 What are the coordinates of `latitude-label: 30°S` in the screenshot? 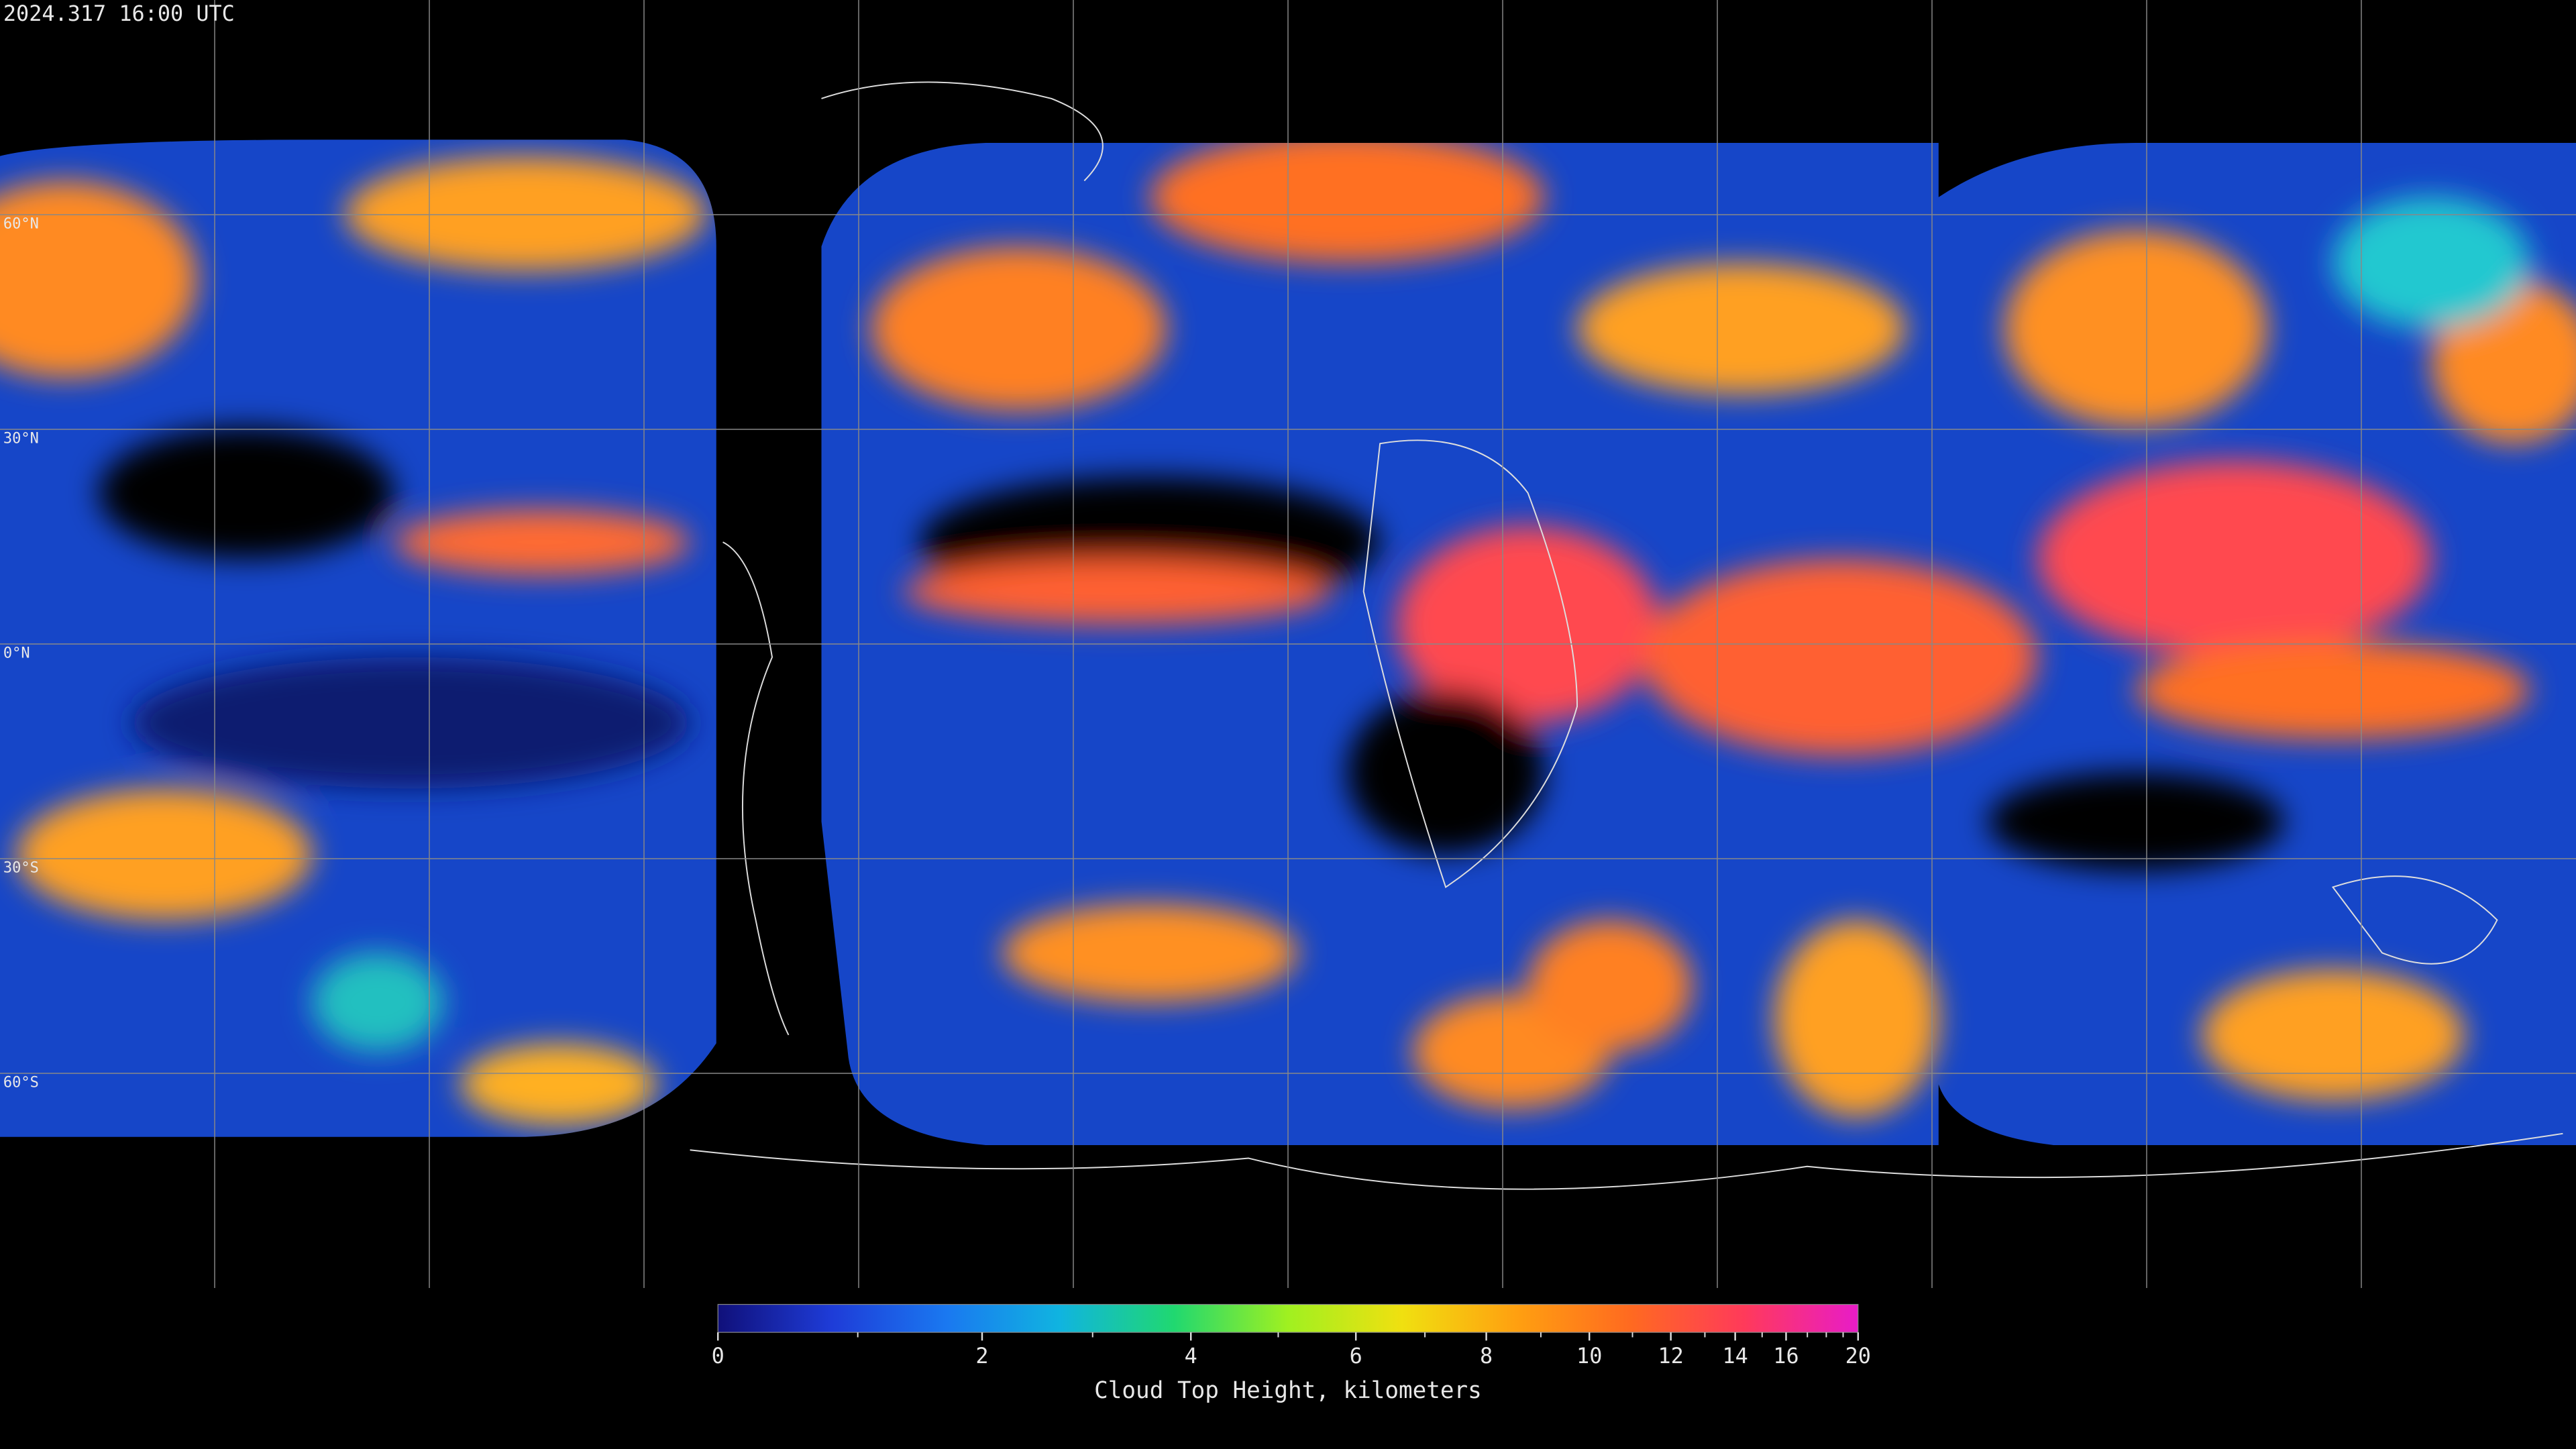 It's located at (21, 868).